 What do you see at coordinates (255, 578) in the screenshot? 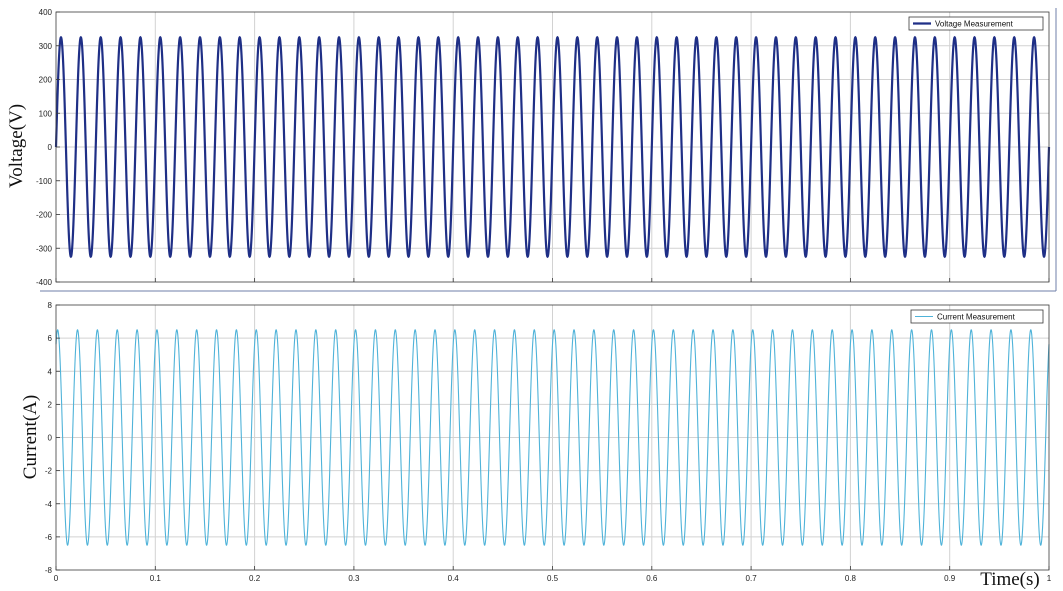
I see `current-x-tick-label: 0.2` at bounding box center [255, 578].